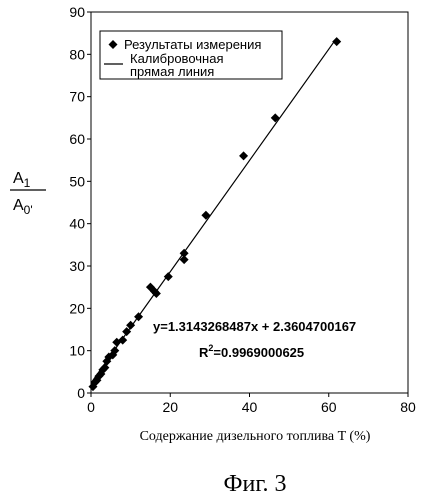  Describe the element at coordinates (258, 352) in the screenshot. I see `r2-value: =0.9969000625` at that location.